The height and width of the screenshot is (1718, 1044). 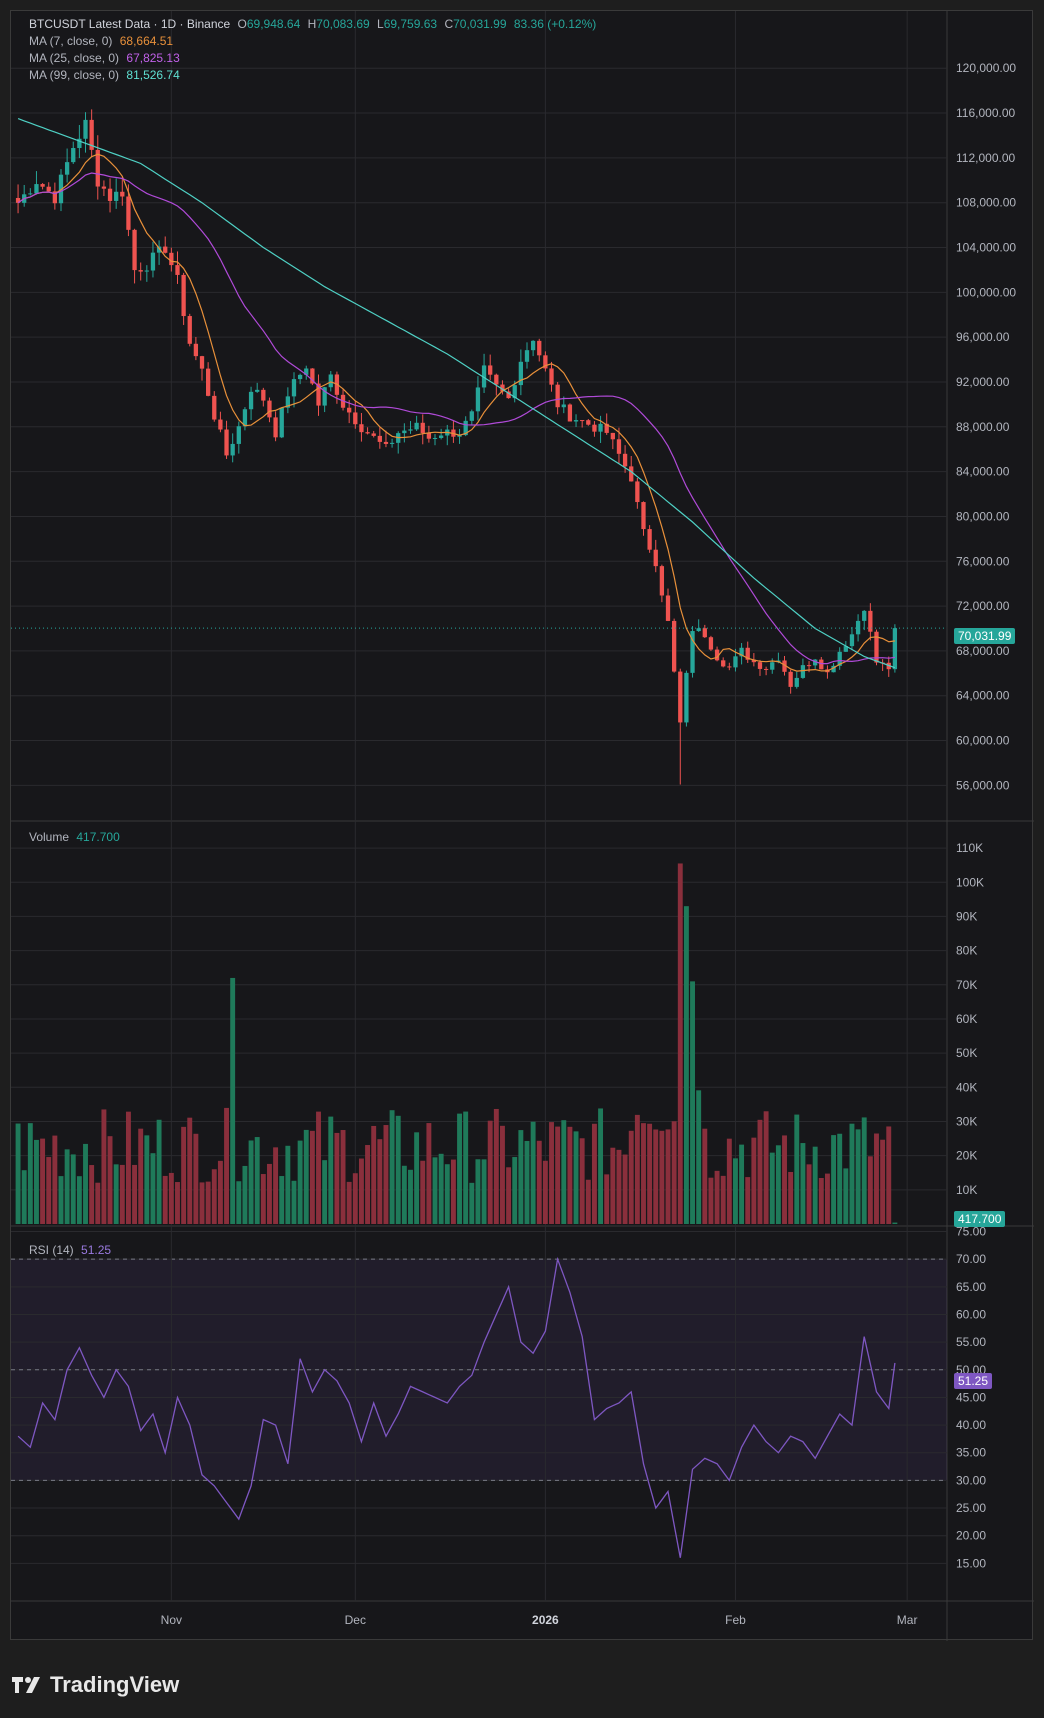 What do you see at coordinates (480, 24) in the screenshot?
I see `close-value: 70,031.99` at bounding box center [480, 24].